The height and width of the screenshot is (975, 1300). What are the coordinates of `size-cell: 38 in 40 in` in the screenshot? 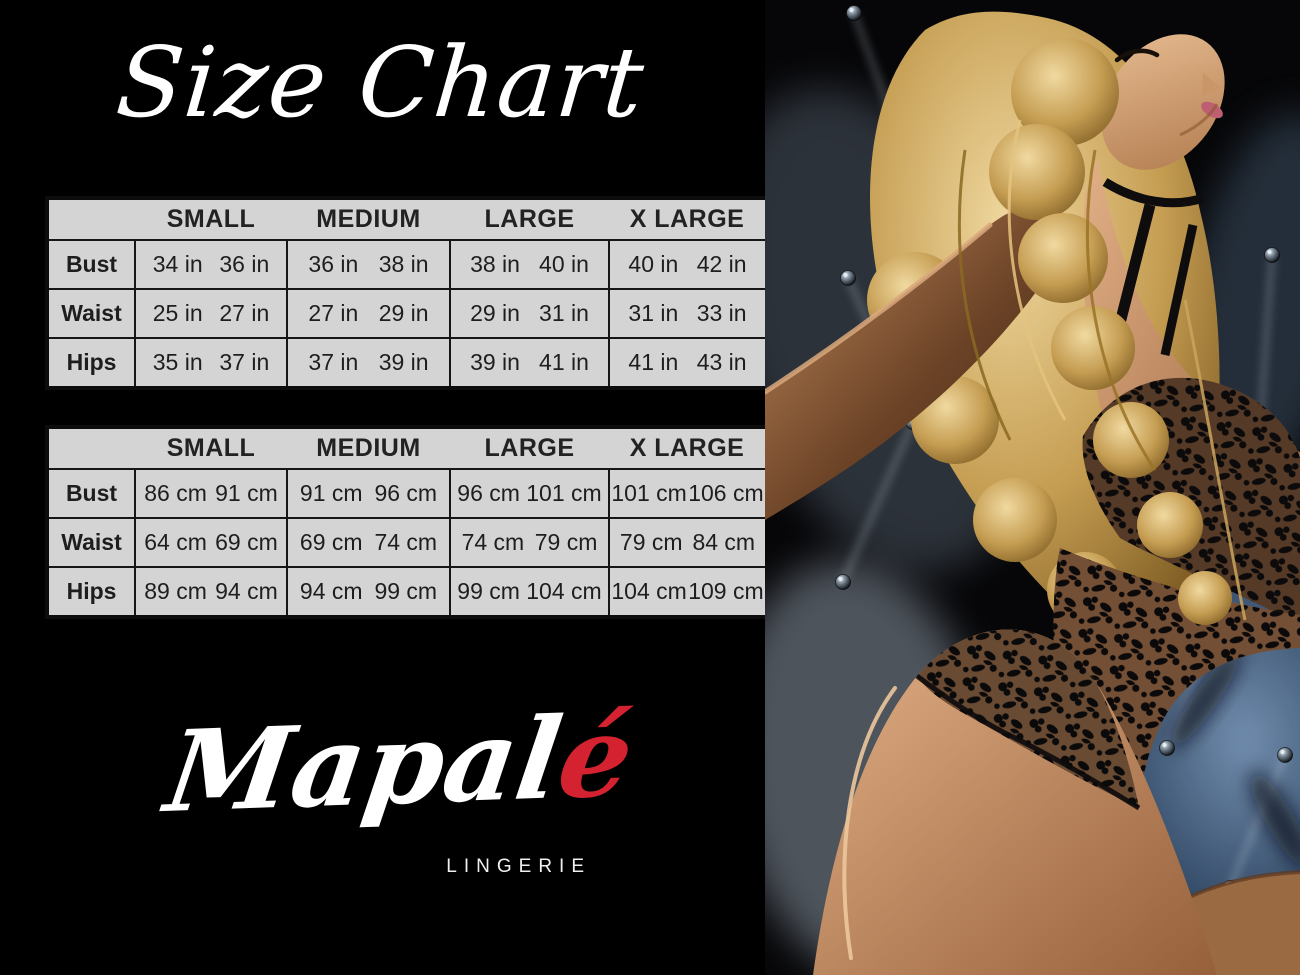 It's located at (529, 264).